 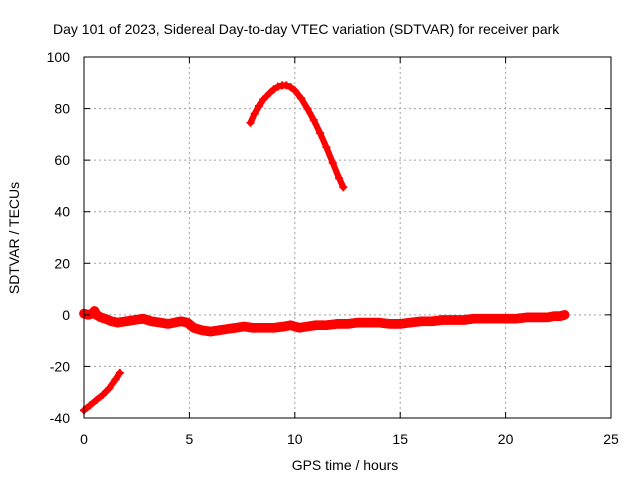 What do you see at coordinates (611, 439) in the screenshot?
I see `x-tick-label: 25` at bounding box center [611, 439].